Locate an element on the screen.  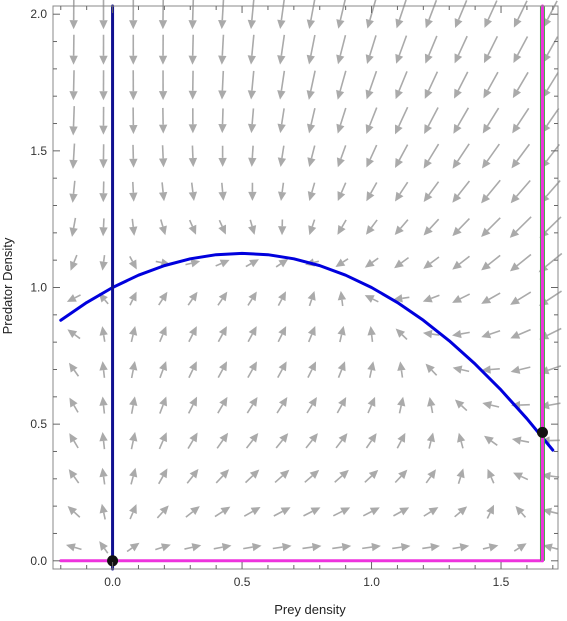
y-tick-label: 0.5 is located at coordinates (38, 424).